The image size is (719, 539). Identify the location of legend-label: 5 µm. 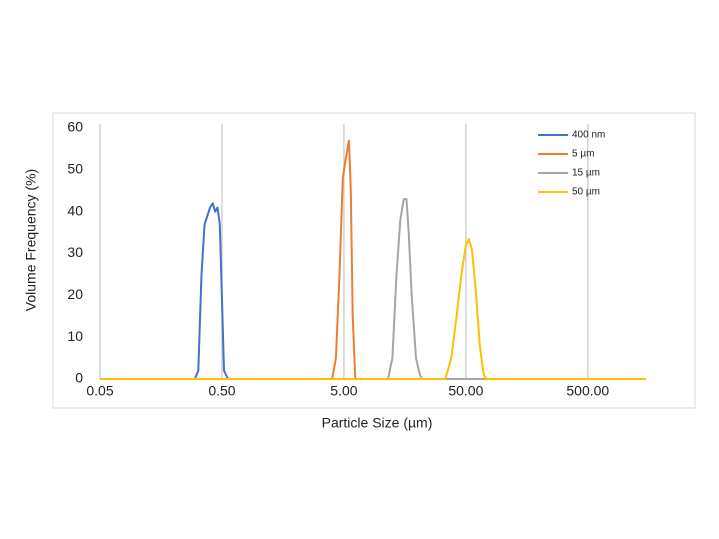
(583, 154).